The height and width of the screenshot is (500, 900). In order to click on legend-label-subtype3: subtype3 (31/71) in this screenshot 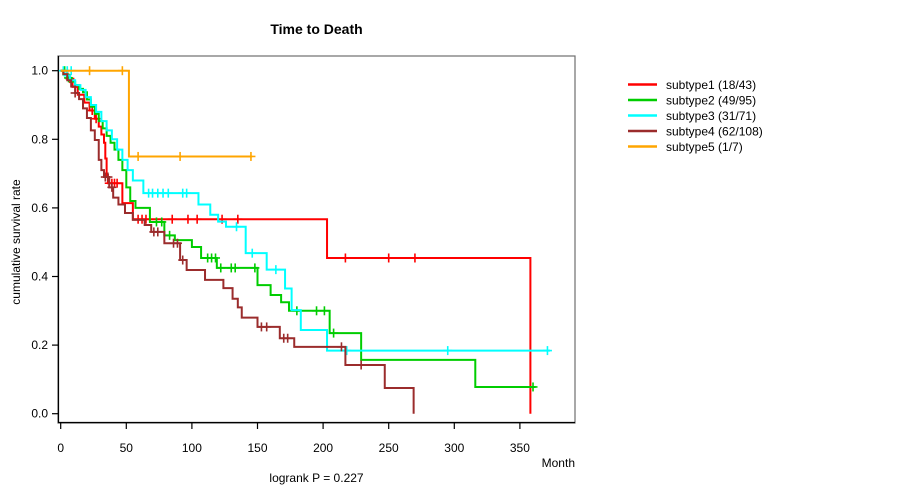, I will do `click(711, 116)`.